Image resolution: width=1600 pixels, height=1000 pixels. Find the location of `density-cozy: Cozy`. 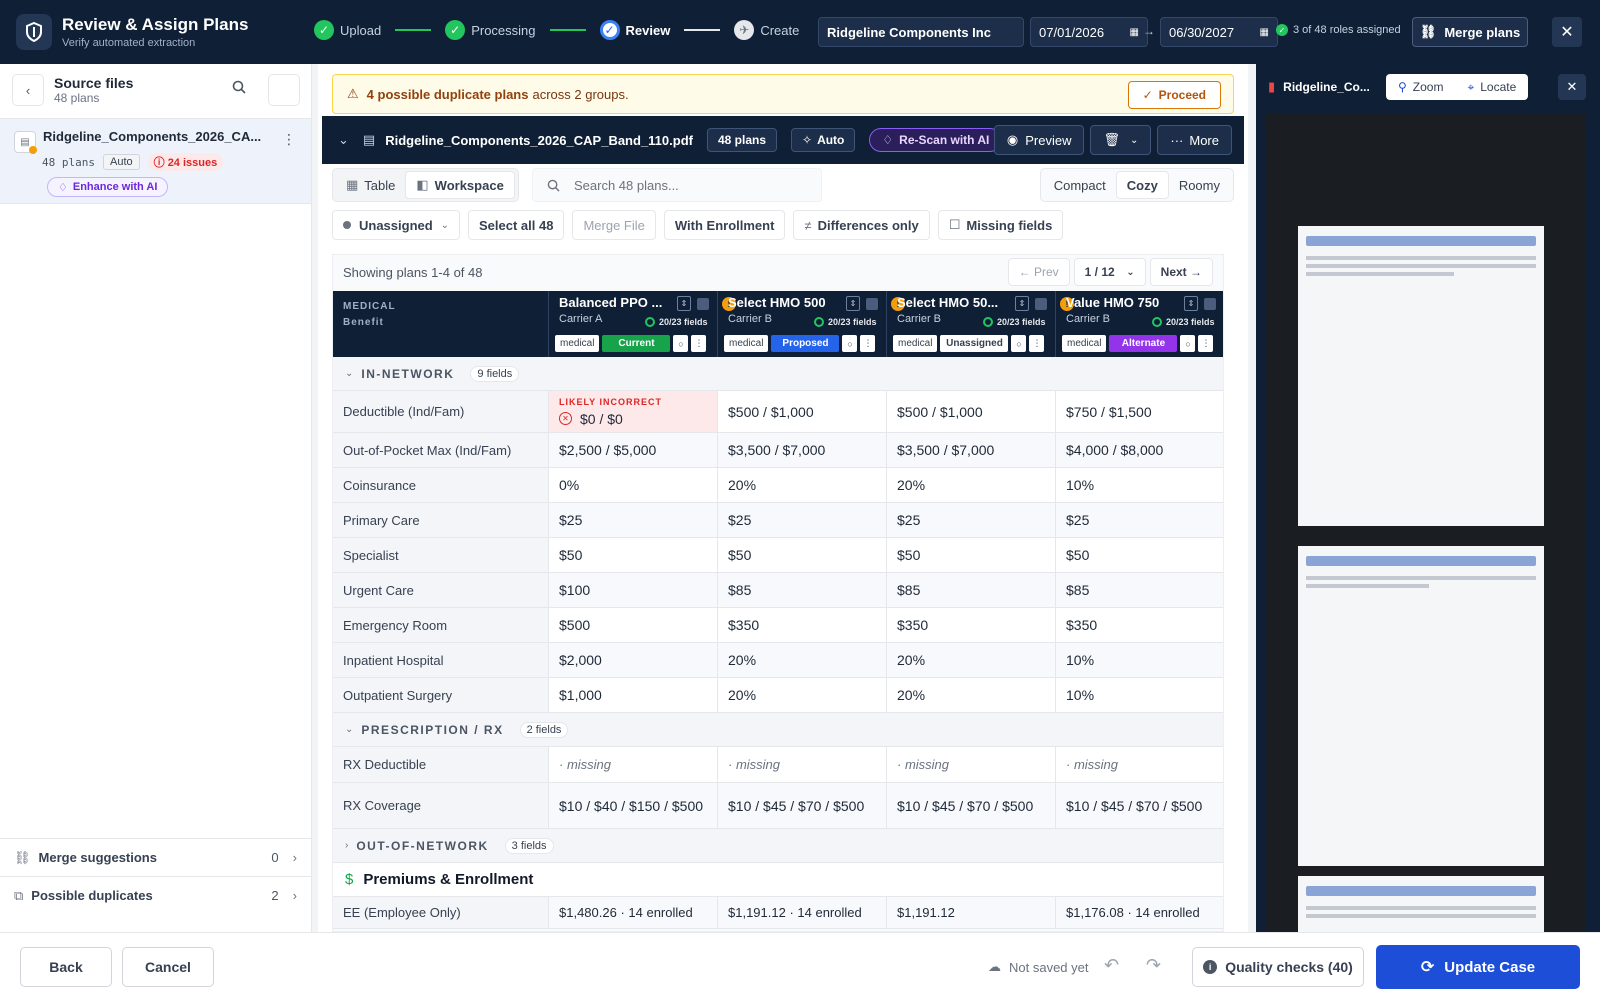

density-cozy: Cozy is located at coordinates (1142, 185).